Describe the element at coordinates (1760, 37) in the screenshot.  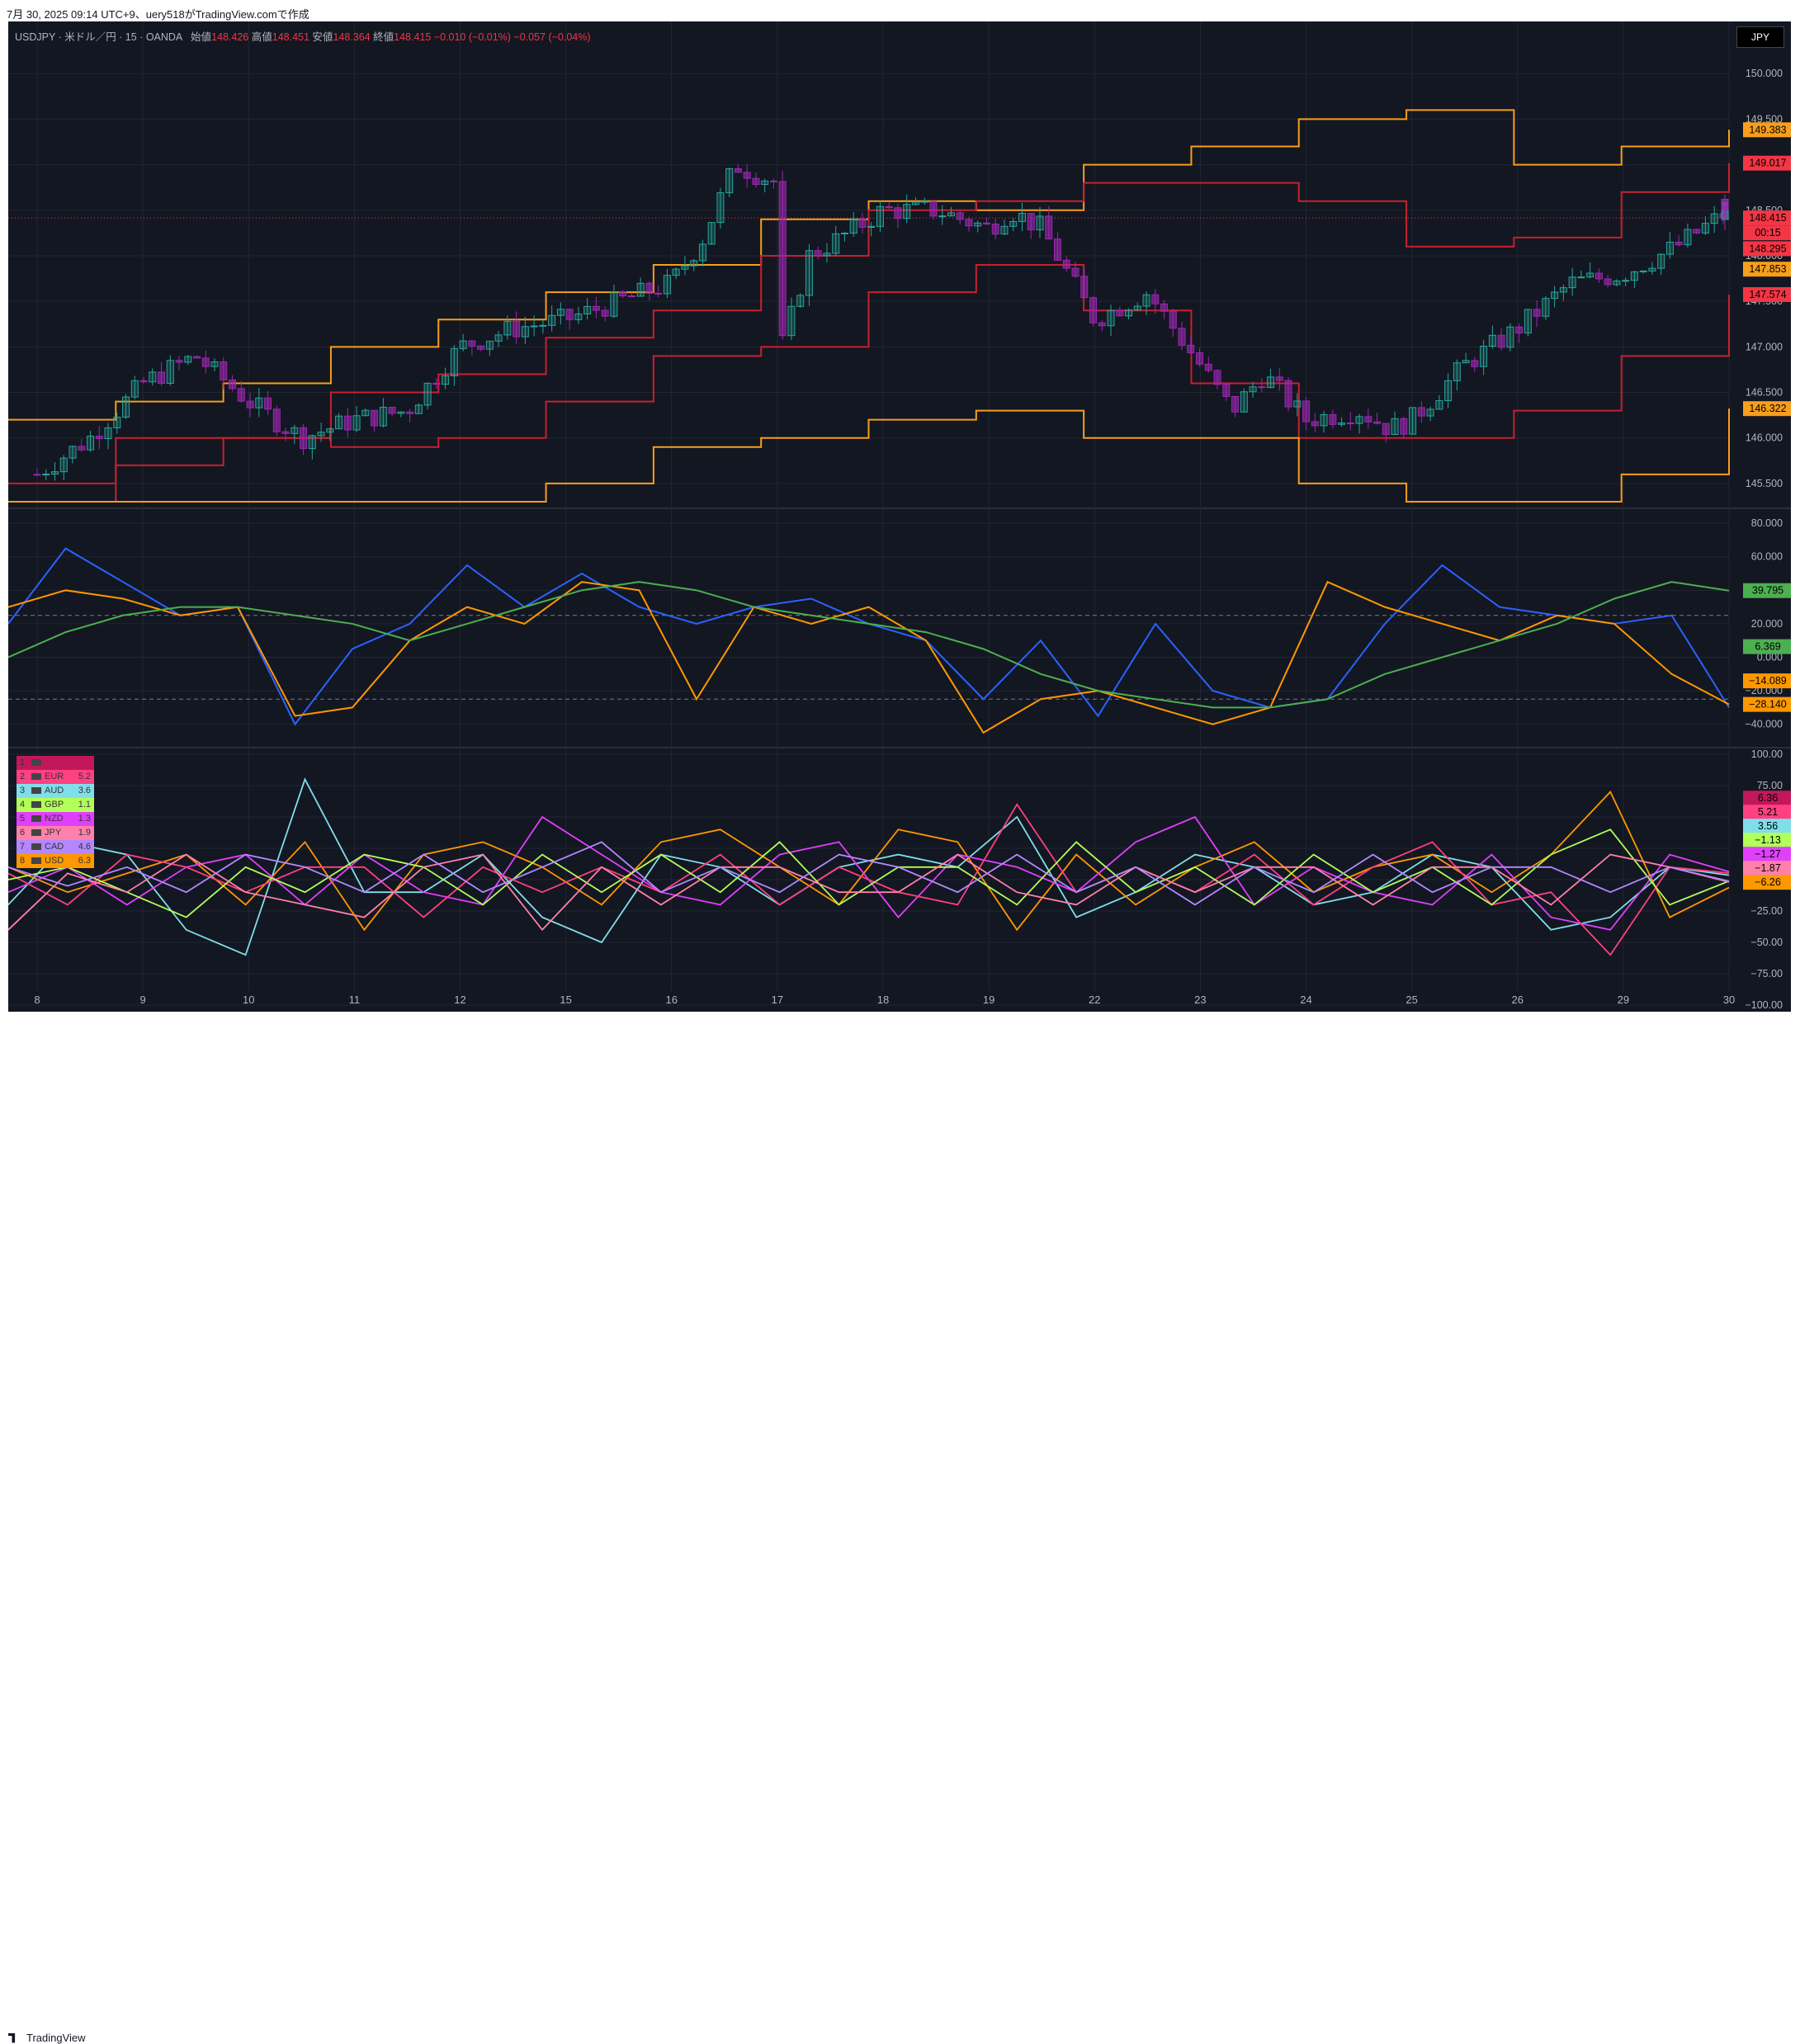
I see `currency-badge: JPY` at that location.